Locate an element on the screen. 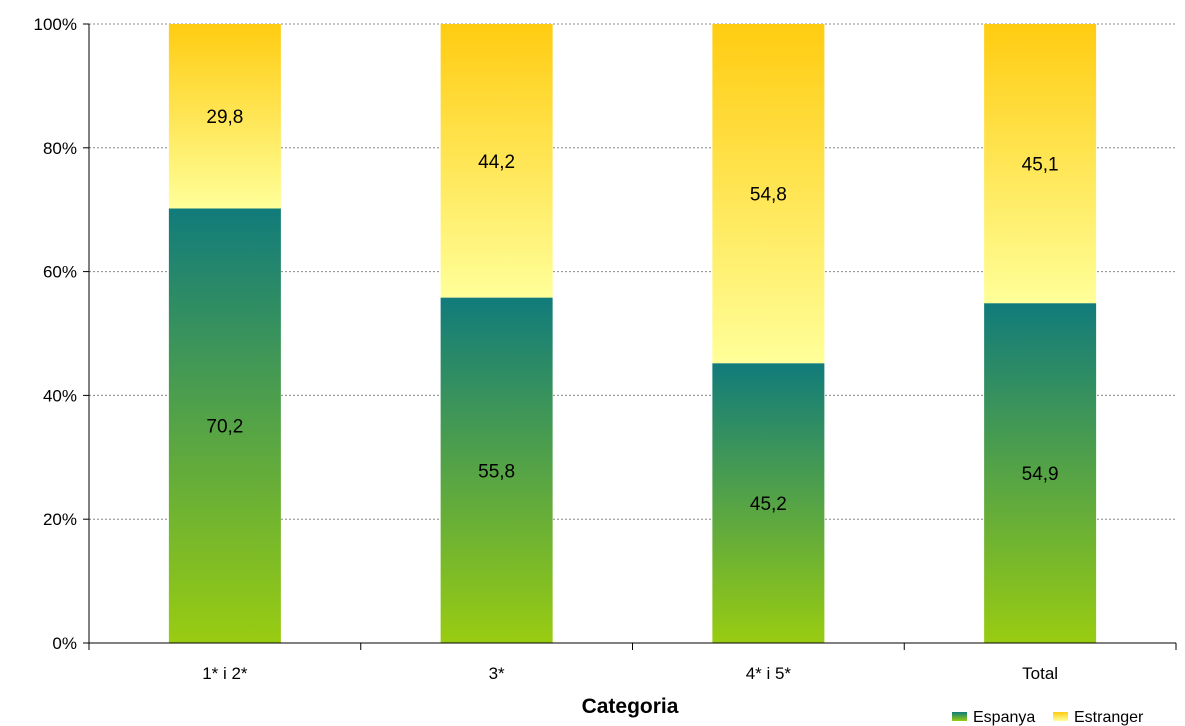 Image resolution: width=1185 pixels, height=726 pixels. y-tick-label: 40% is located at coordinates (60, 395).